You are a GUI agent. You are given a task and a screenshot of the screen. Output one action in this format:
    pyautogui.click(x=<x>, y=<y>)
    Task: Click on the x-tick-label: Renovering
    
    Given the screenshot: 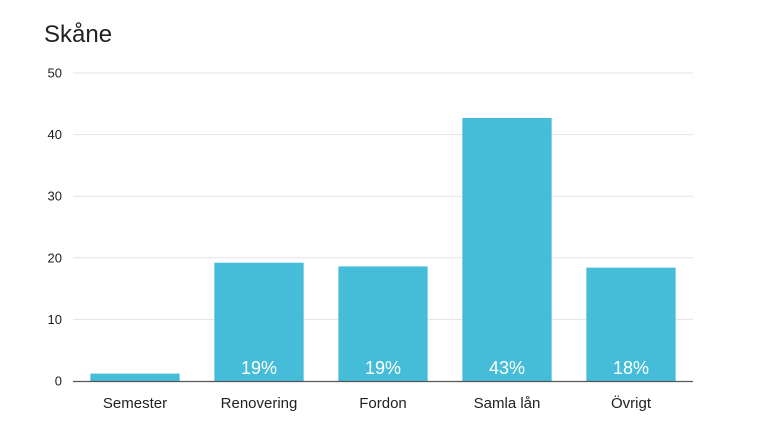 What is the action you would take?
    pyautogui.click(x=259, y=403)
    